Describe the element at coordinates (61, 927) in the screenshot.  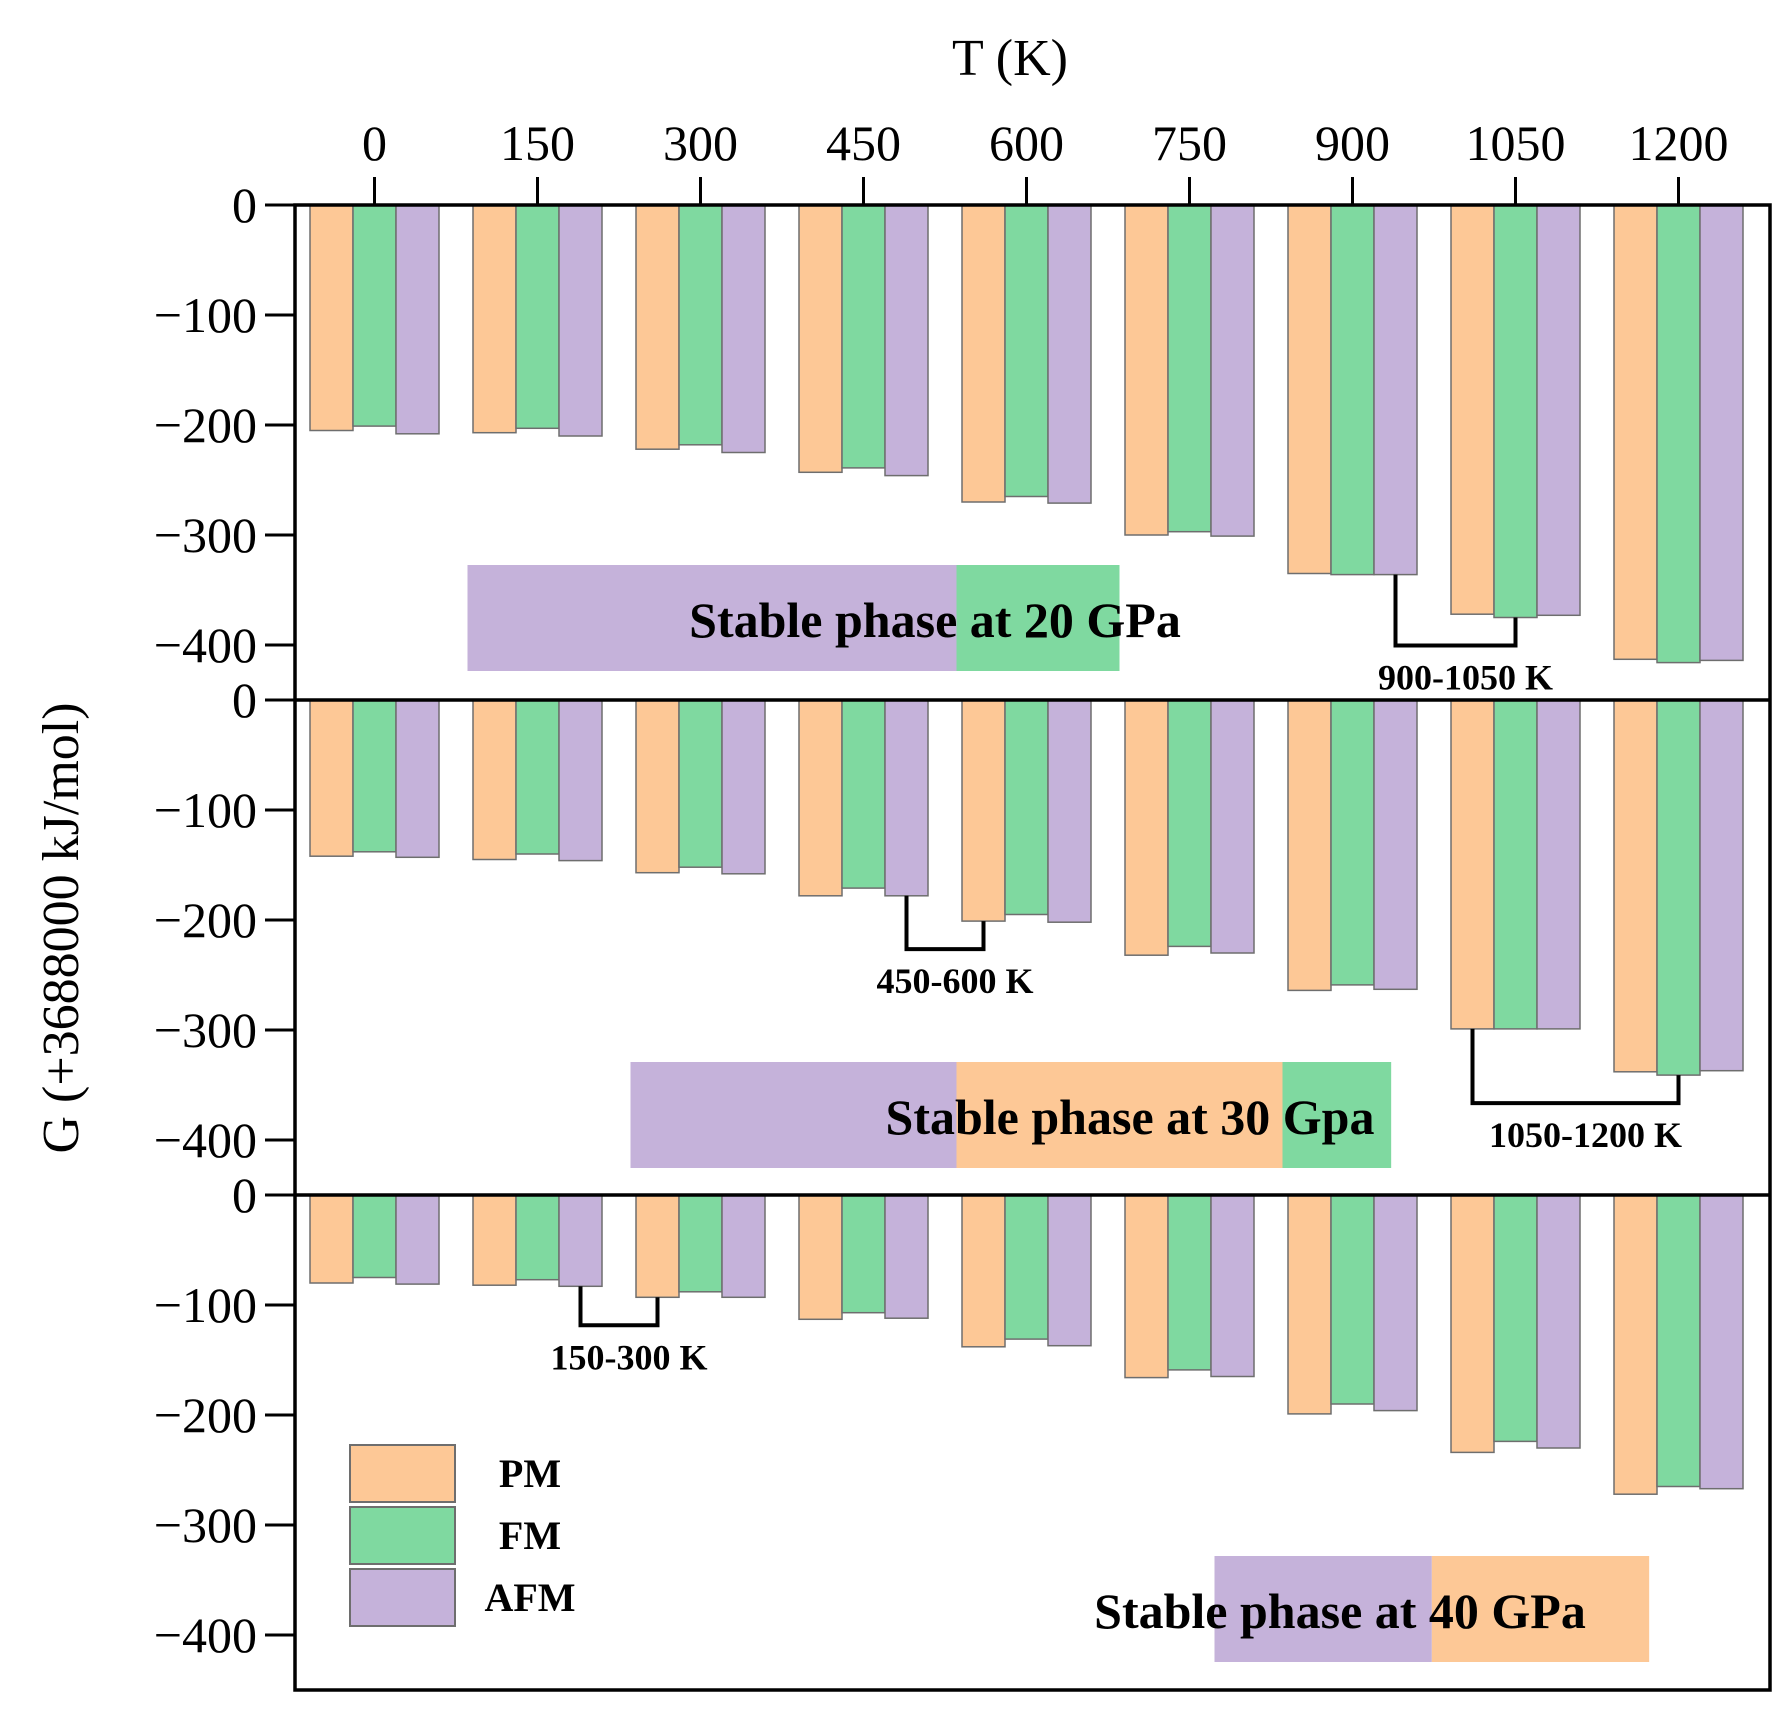
I see `y-axis-title: G (+3688000 kJ/mol)` at that location.